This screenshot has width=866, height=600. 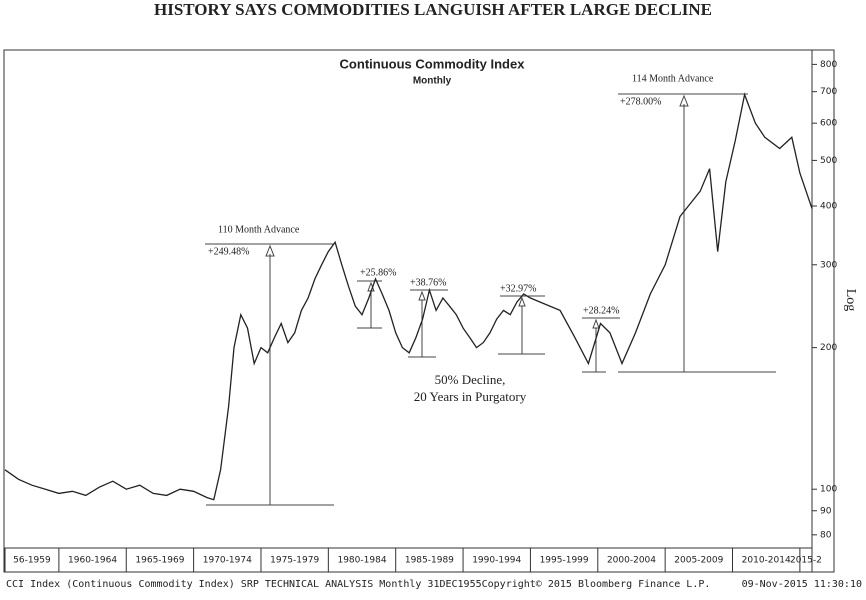 What do you see at coordinates (429, 561) in the screenshot?
I see `x-tick-label: 1985-1989` at bounding box center [429, 561].